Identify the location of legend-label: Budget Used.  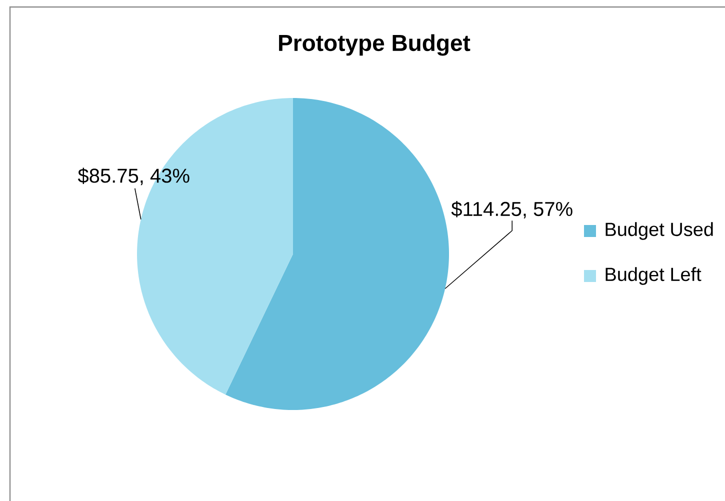
(659, 231).